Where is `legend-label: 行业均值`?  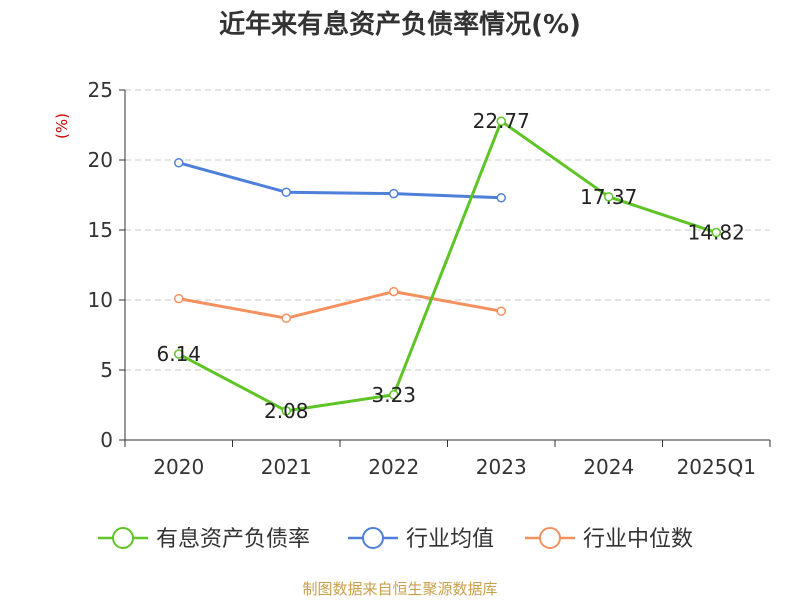 legend-label: 行业均值 is located at coordinates (450, 539).